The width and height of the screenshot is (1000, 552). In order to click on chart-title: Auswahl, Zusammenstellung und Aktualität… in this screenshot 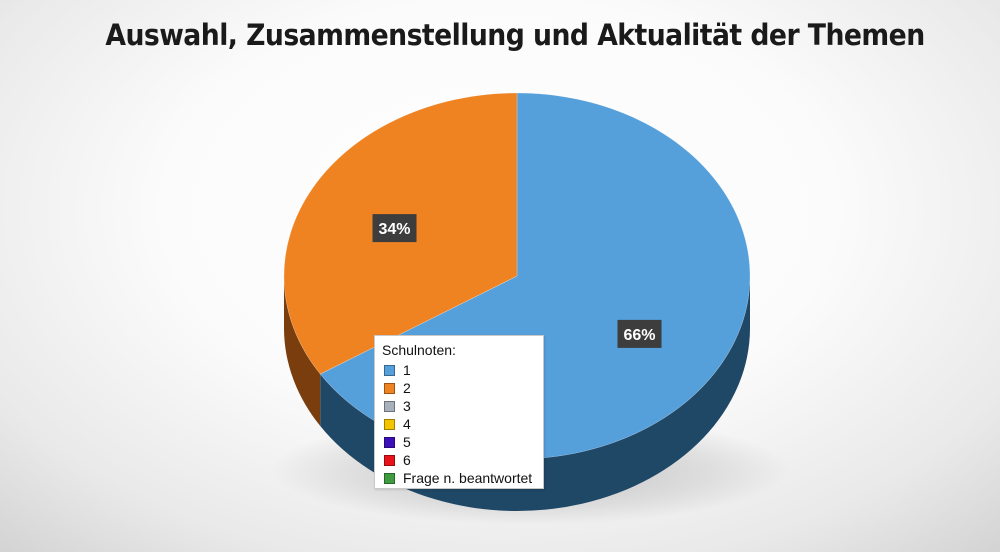, I will do `click(515, 35)`.